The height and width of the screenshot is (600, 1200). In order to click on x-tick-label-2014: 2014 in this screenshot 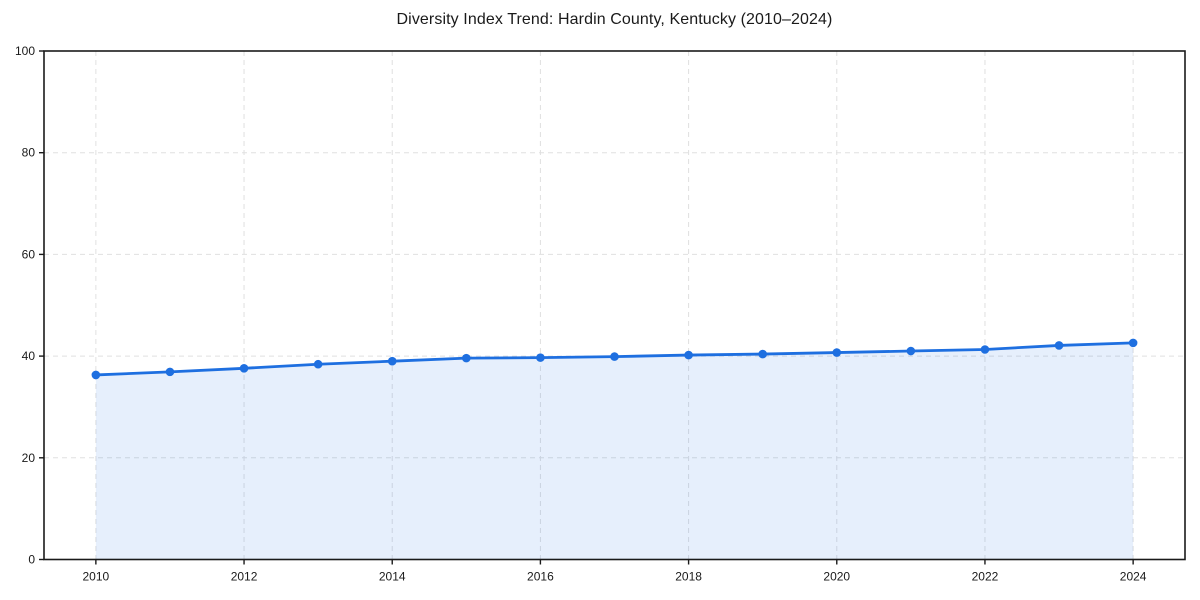, I will do `click(392, 577)`.